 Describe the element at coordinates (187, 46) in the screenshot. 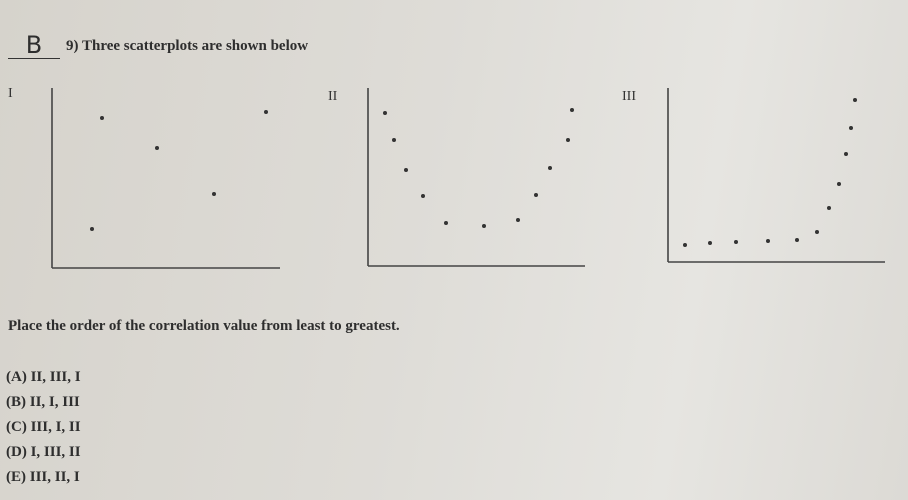

I see `question-stem: 9) Three scatterplots are shown below` at that location.